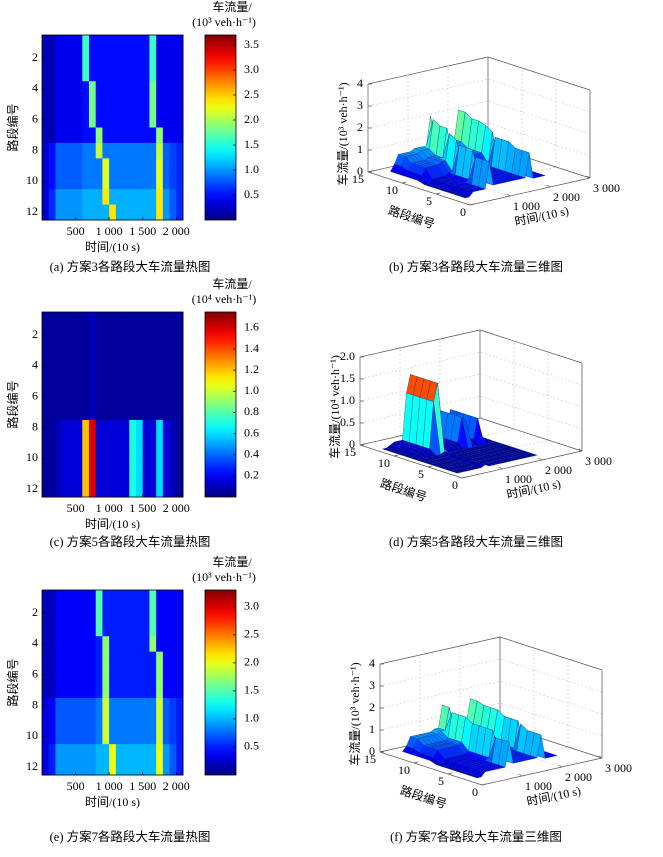 This screenshot has width=663, height=857. What do you see at coordinates (508, 195) in the screenshot?
I see `x-tick` at bounding box center [508, 195].